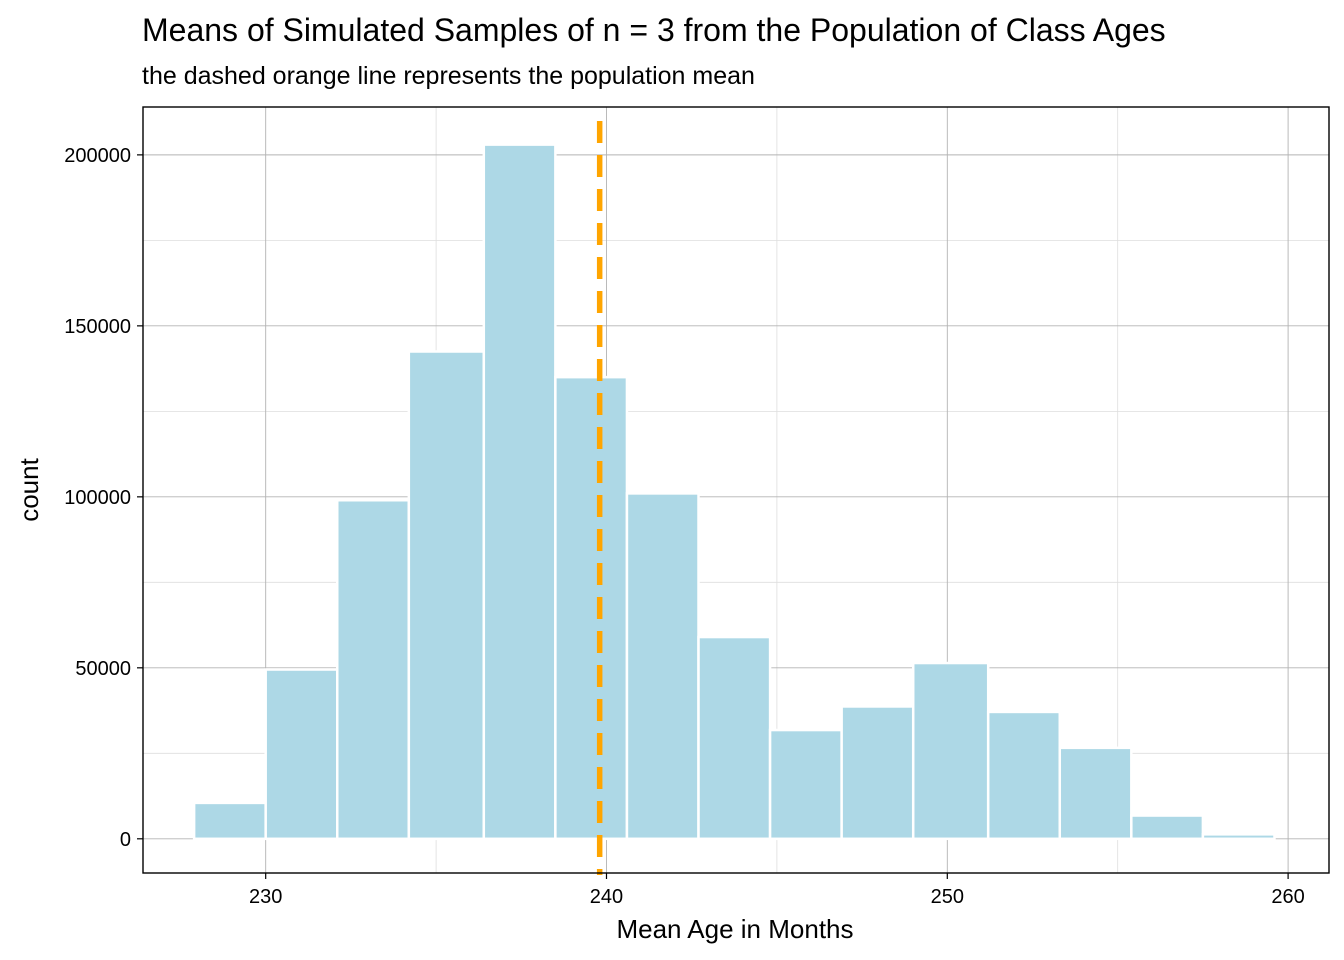 The image size is (1344, 960). Describe the element at coordinates (103, 669) in the screenshot. I see `y-tick-label: 50000` at that location.